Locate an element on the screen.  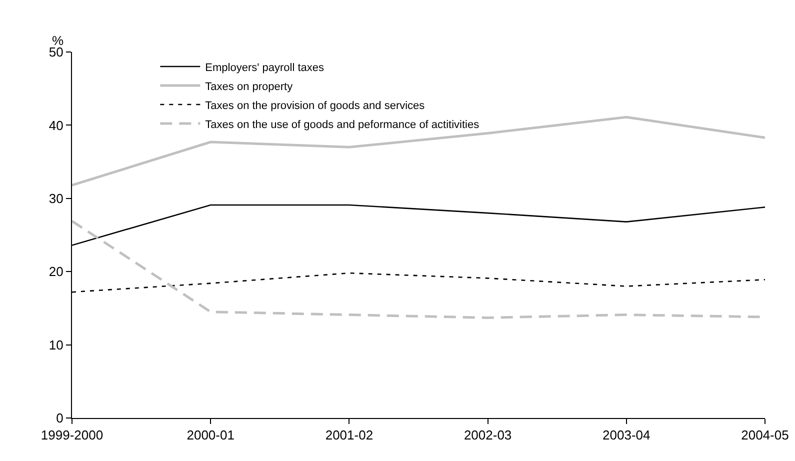
x-tick-label: 1999-2000 is located at coordinates (72, 435).